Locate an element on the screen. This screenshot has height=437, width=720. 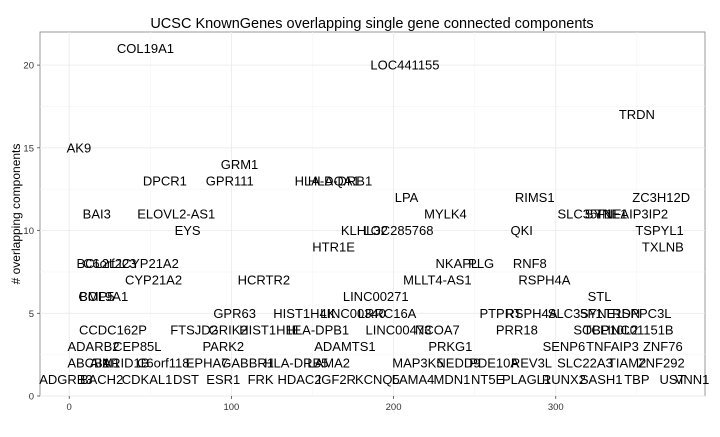
point-label: GPR111 is located at coordinates (230, 180).